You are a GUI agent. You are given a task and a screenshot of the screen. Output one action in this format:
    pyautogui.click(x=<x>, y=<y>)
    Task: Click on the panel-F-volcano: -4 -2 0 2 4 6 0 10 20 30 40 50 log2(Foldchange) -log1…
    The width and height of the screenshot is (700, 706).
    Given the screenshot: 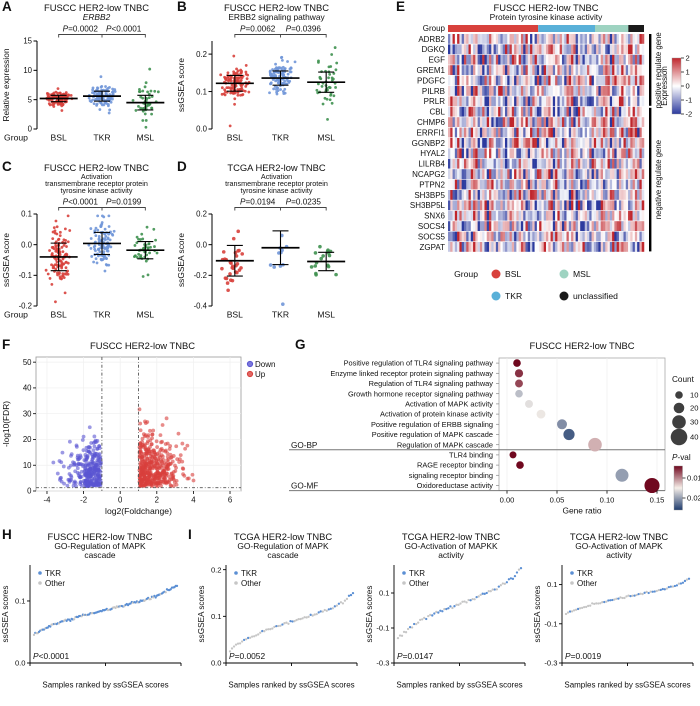 What is the action you would take?
    pyautogui.click(x=138, y=436)
    